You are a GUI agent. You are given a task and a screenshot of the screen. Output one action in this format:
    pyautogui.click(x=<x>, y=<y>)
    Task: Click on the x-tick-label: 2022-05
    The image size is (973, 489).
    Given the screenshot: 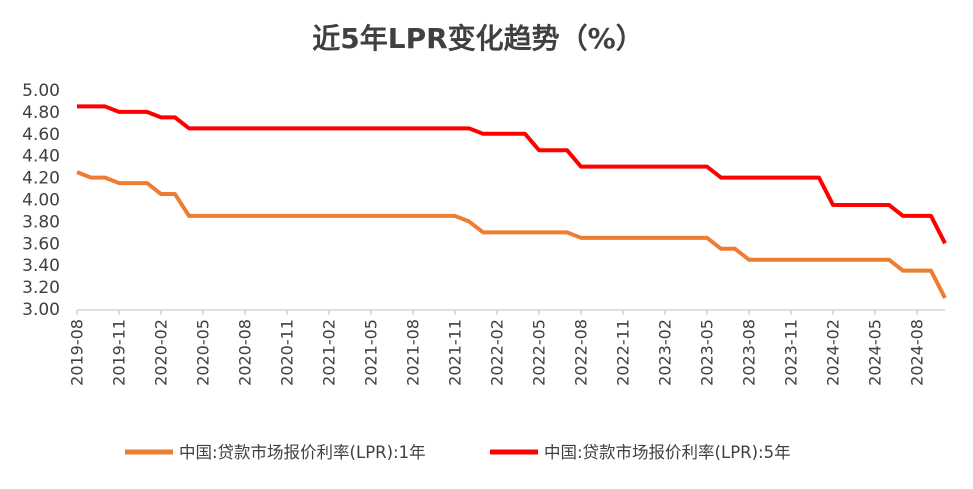 What is the action you would take?
    pyautogui.click(x=539, y=352)
    